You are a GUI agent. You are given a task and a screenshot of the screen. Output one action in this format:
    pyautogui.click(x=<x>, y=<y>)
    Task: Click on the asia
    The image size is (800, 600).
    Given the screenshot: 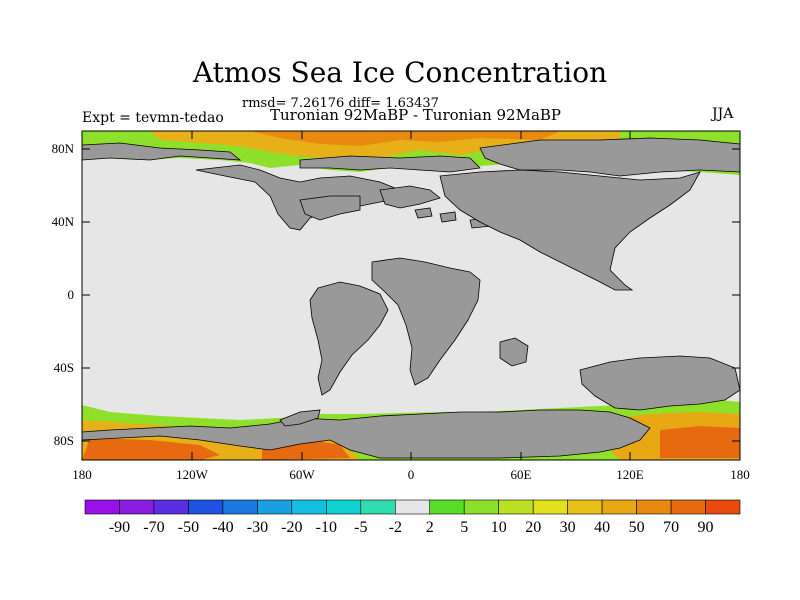 What is the action you would take?
    pyautogui.click(x=570, y=230)
    